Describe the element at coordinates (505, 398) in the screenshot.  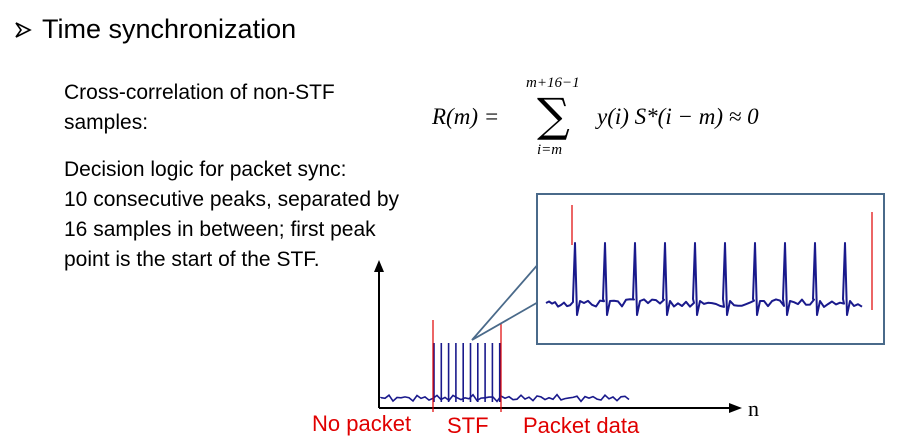
I see `main-signal-trace` at that location.